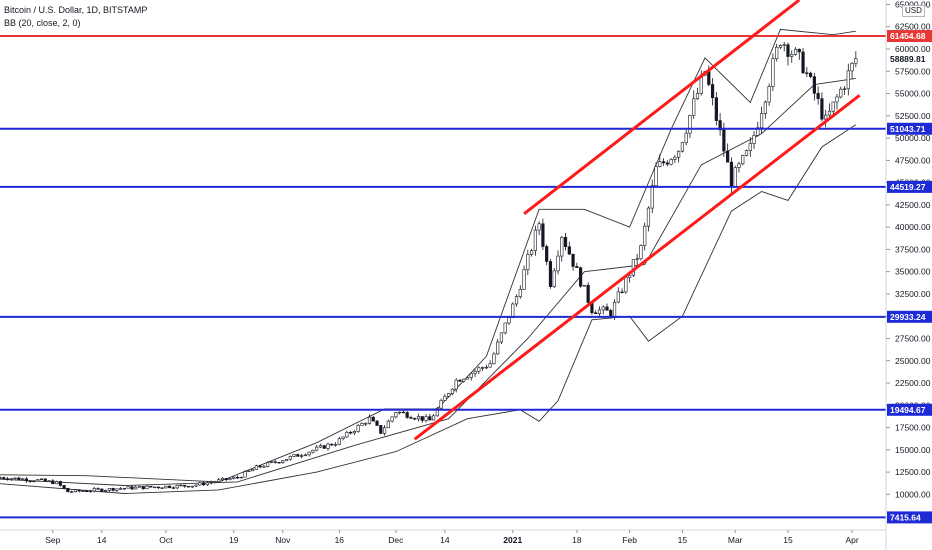 The height and width of the screenshot is (550, 932). Describe the element at coordinates (445, 540) in the screenshot. I see `time-tick-label: 14` at that location.